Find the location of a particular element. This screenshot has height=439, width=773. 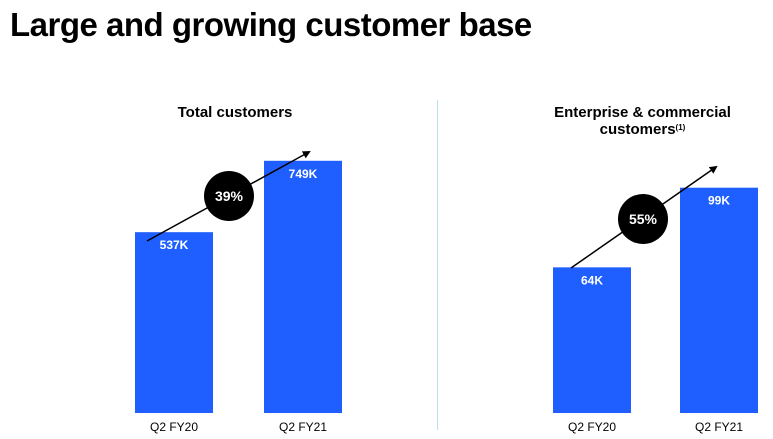

bar-value-label: 537K is located at coordinates (174, 245).